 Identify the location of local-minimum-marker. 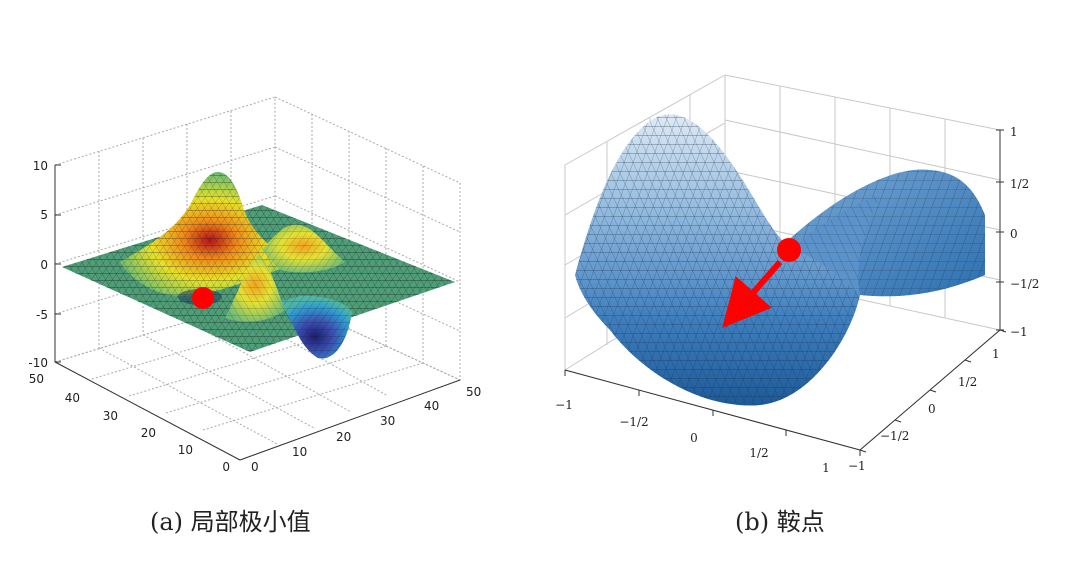
(203, 298).